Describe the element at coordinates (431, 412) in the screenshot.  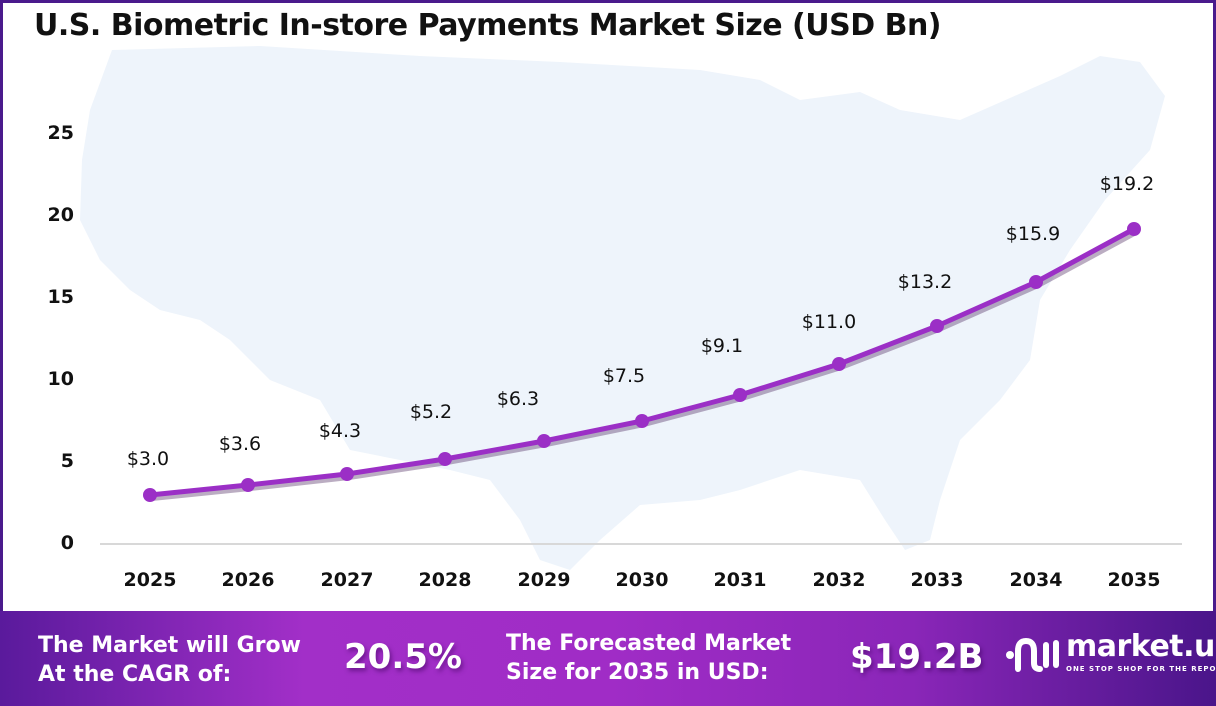
I see `data-label: $5.2` at that location.